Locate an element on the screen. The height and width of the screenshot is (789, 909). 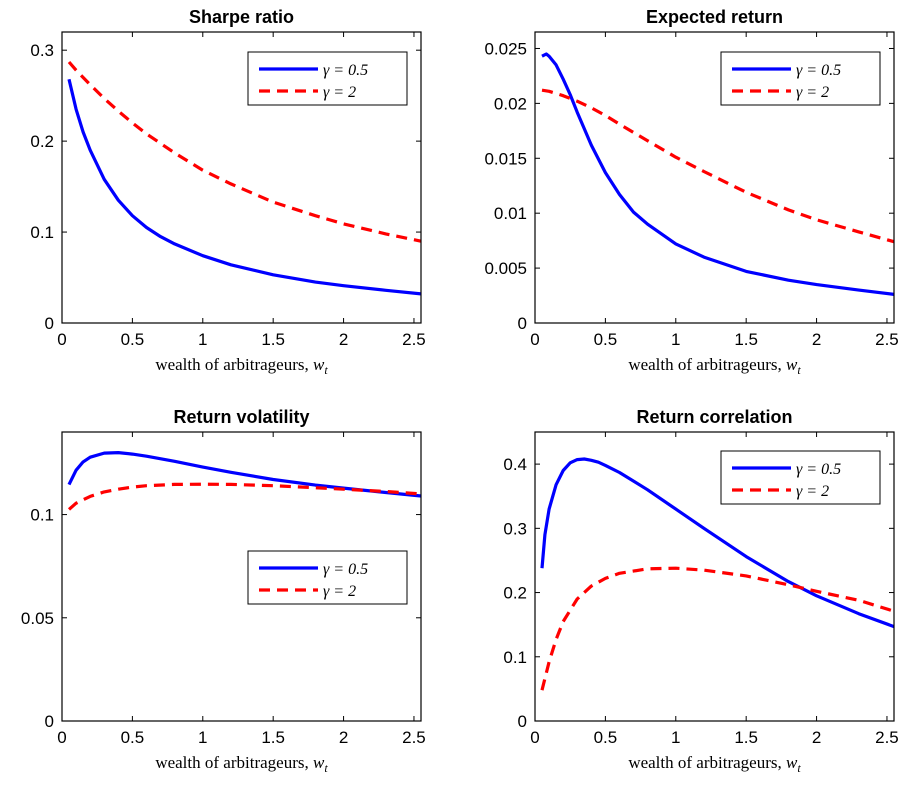
chart-title: Sharpe ratio is located at coordinates (241, 17).